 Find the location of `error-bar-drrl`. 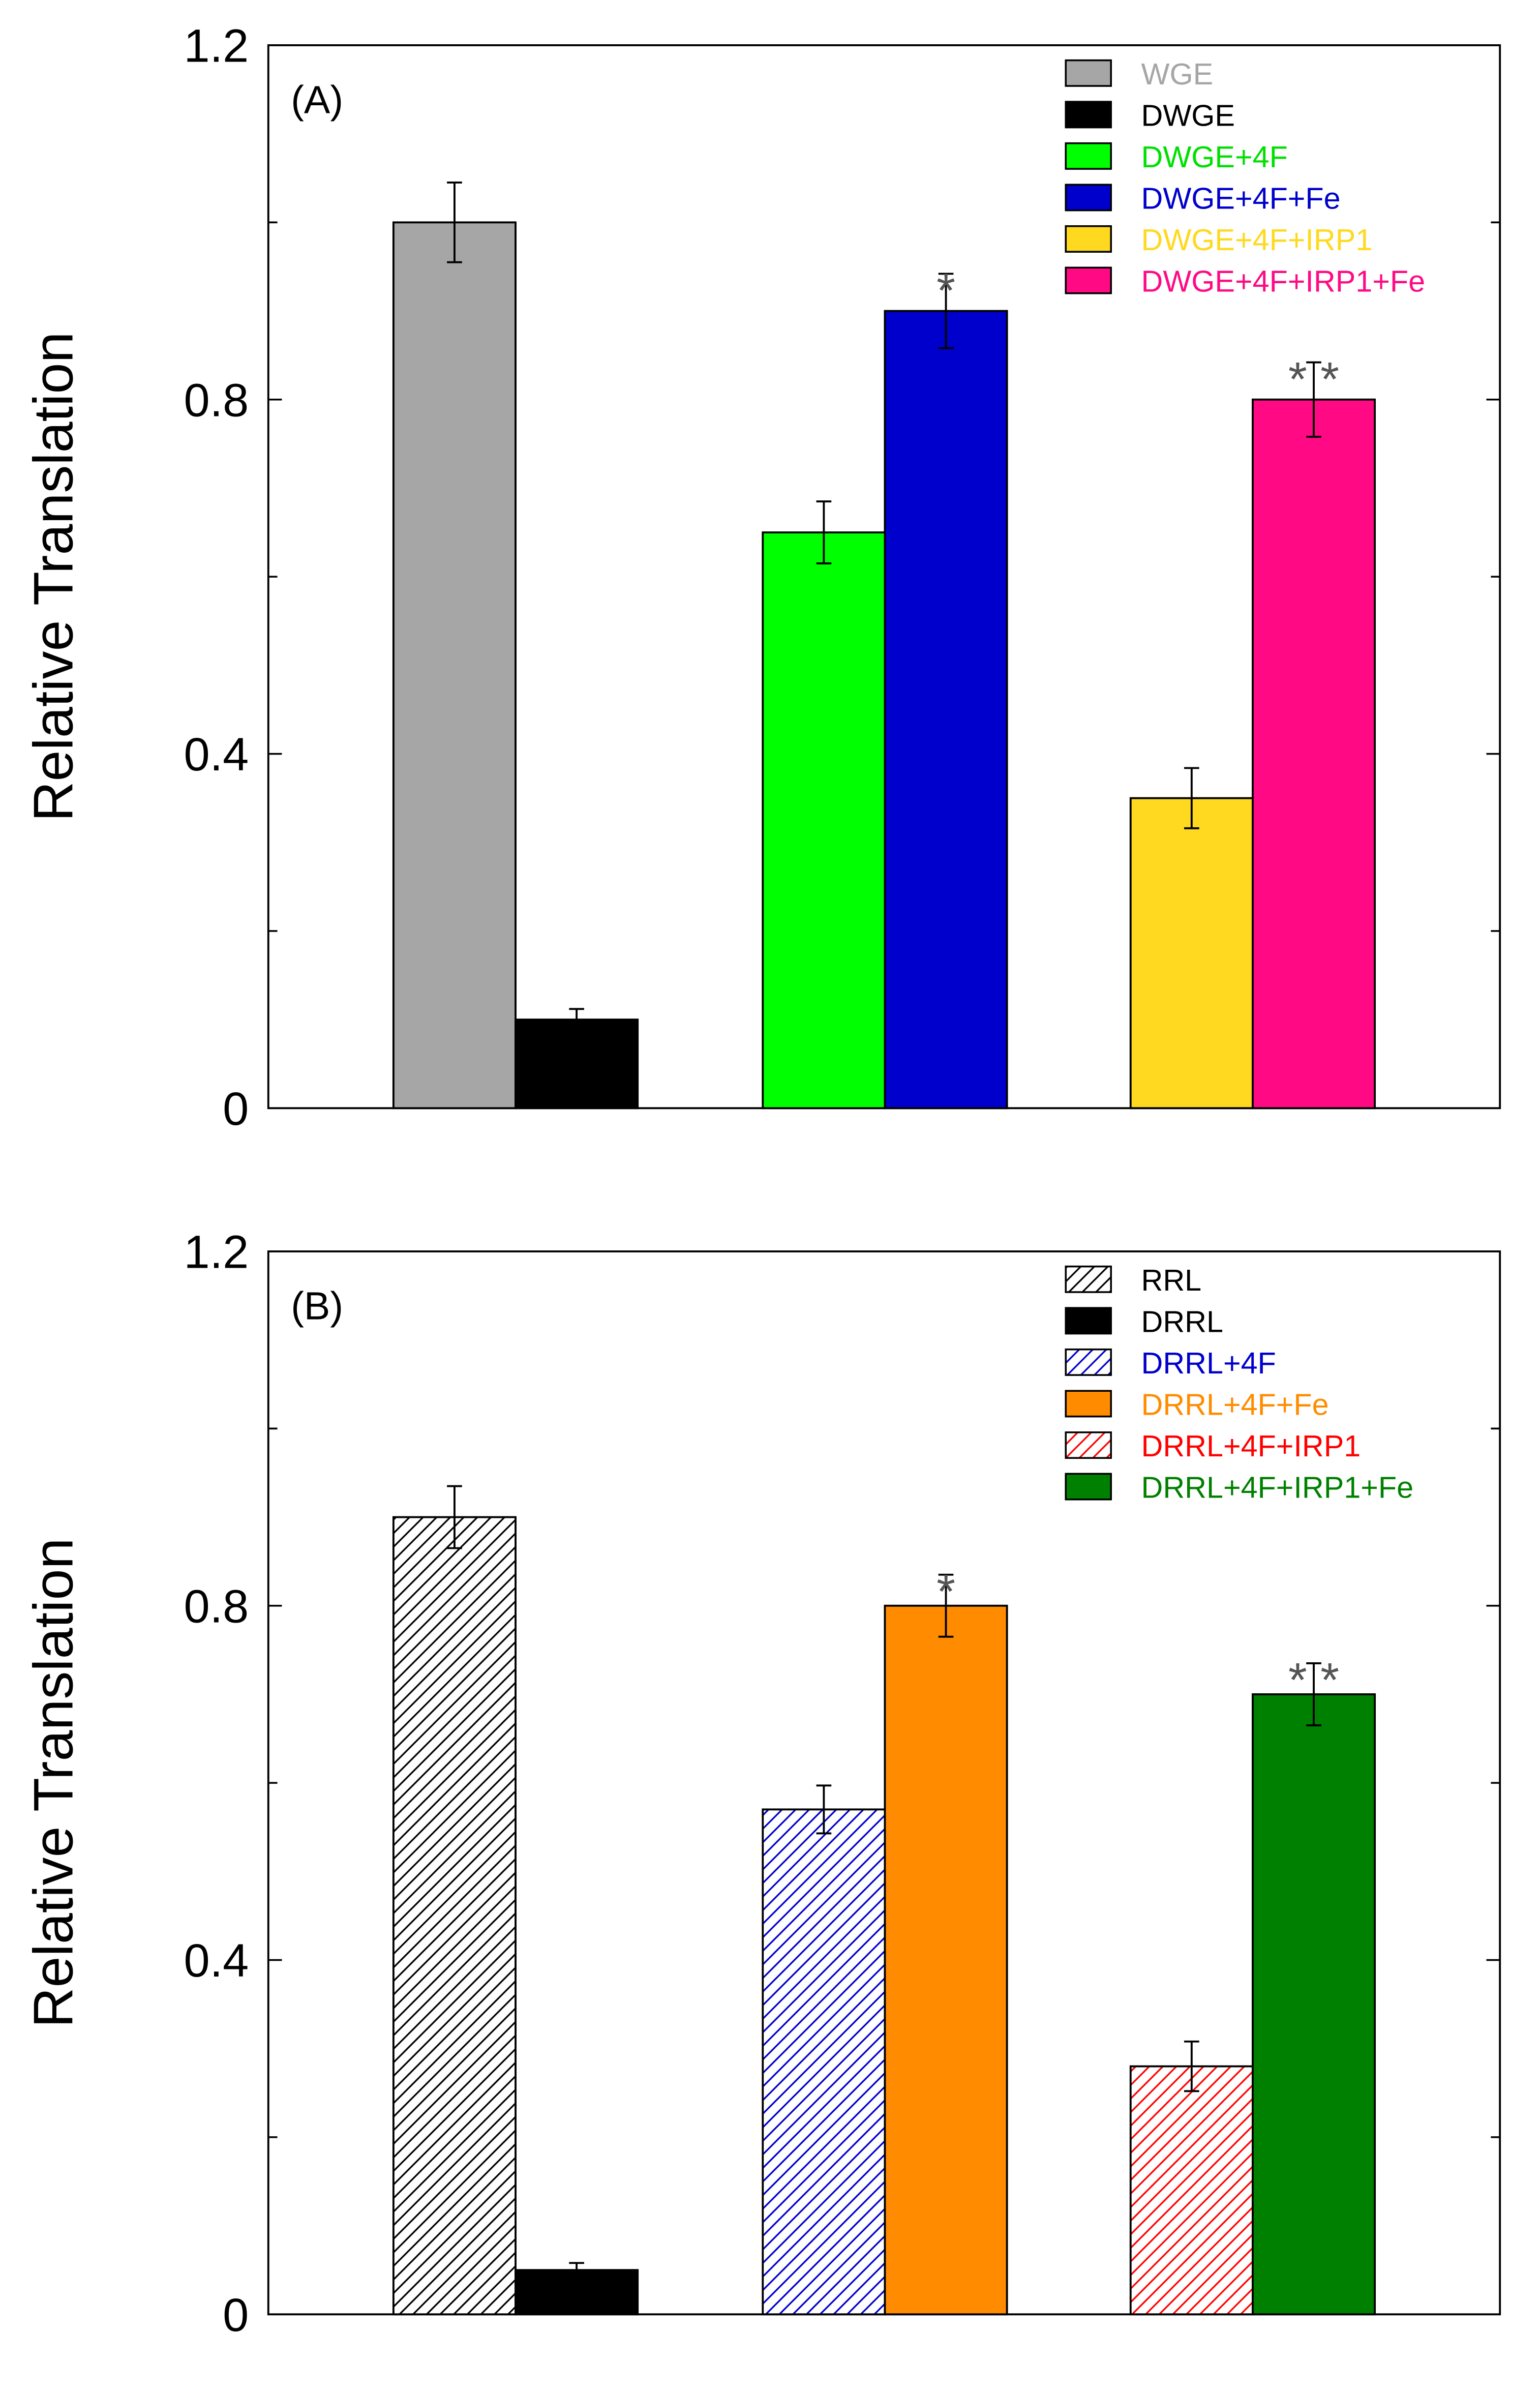

error-bar-drrl is located at coordinates (576, 2270).